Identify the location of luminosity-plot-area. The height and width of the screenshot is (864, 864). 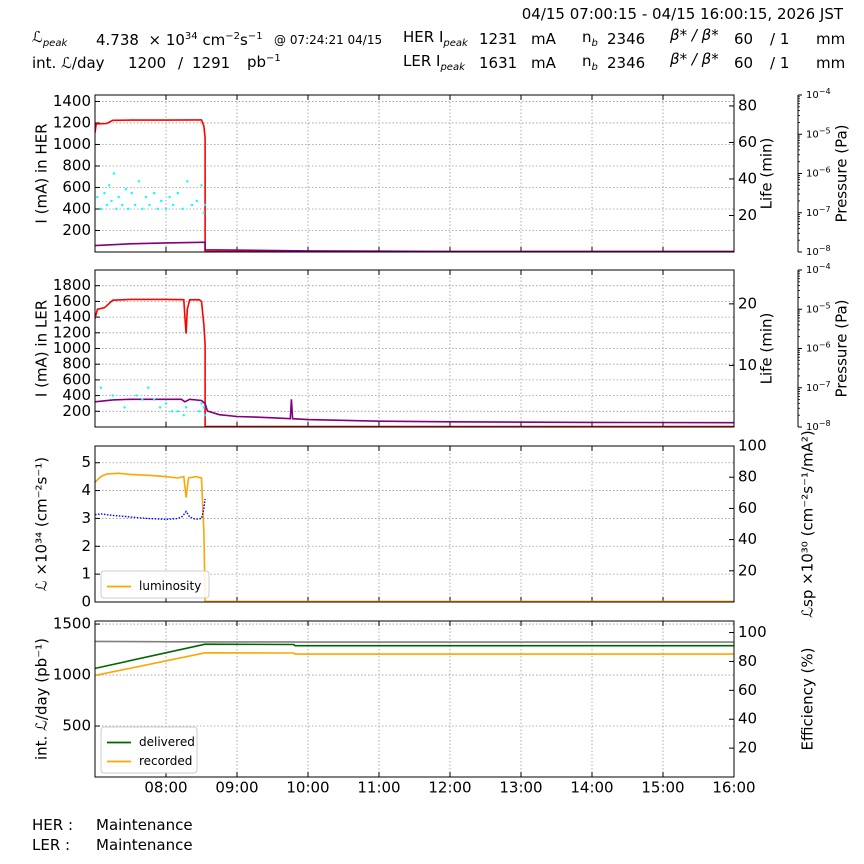
(414, 537).